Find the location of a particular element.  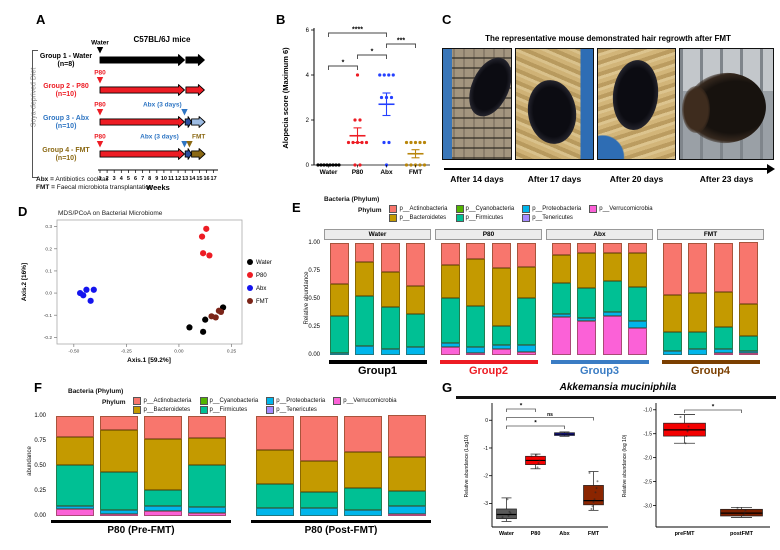

pcoa-point-p80 is located at coordinates (203, 253).